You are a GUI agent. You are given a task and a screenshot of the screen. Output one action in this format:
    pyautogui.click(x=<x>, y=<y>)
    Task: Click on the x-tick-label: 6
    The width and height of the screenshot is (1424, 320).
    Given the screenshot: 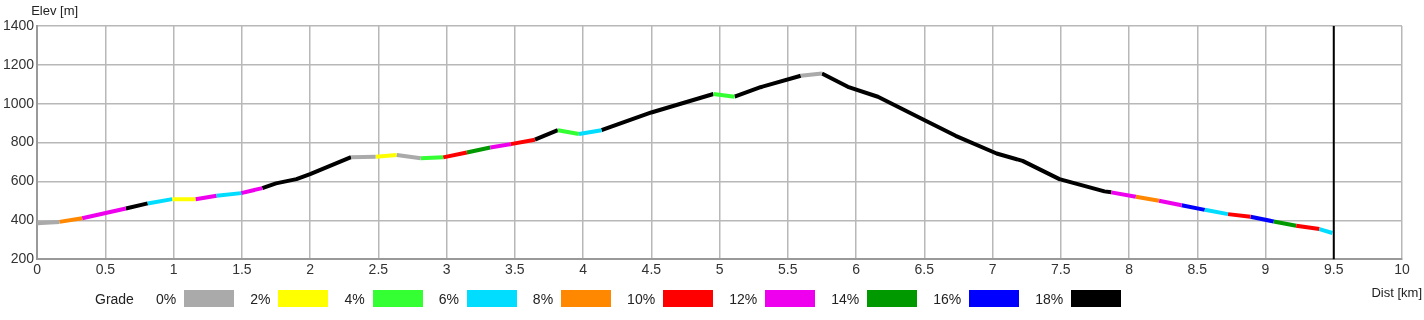 What is the action you would take?
    pyautogui.click(x=856, y=269)
    